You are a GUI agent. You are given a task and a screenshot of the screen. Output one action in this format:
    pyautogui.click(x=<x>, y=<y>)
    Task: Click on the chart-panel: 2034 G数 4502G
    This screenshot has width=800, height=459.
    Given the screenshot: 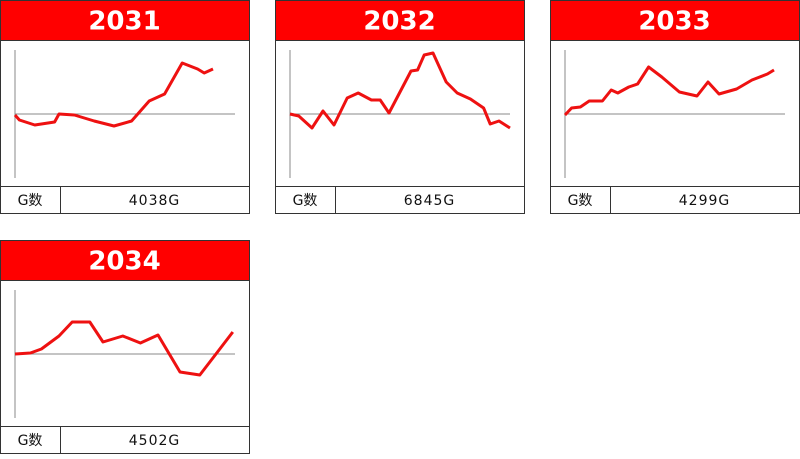 What is the action you would take?
    pyautogui.click(x=125, y=347)
    